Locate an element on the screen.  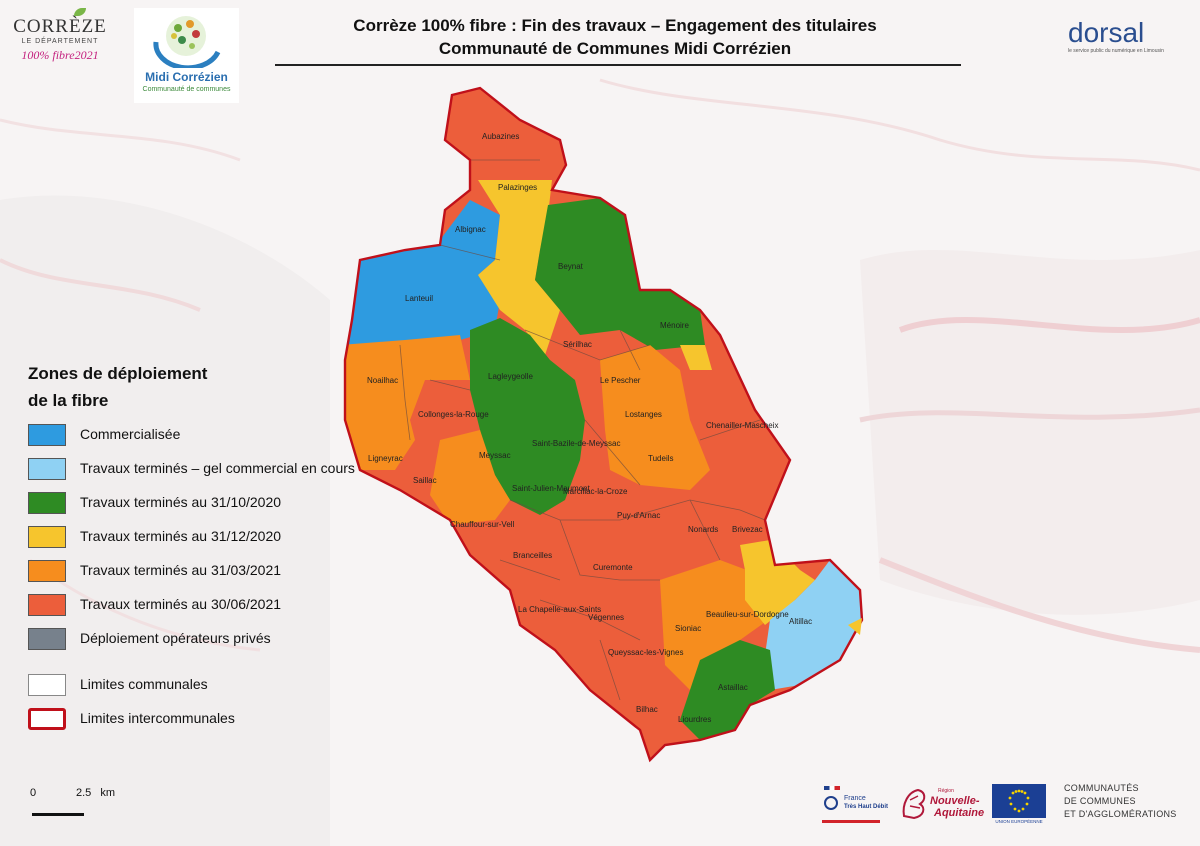
midi-correzien-emblem-icon is located at coordinates (187, 42).